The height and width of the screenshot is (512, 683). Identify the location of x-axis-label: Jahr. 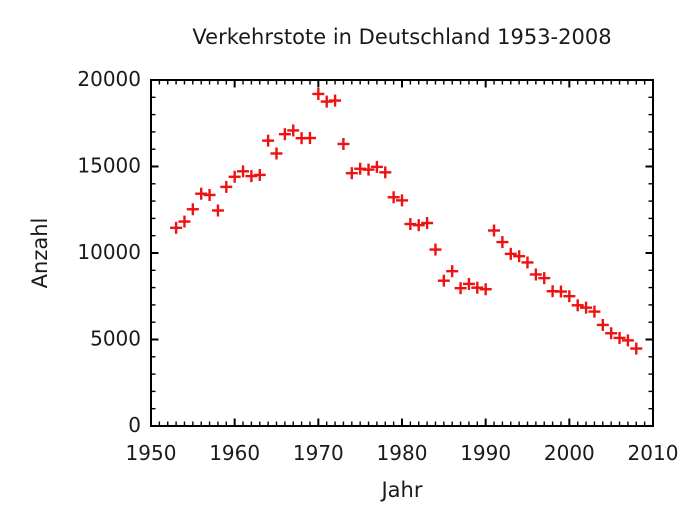
(402, 490).